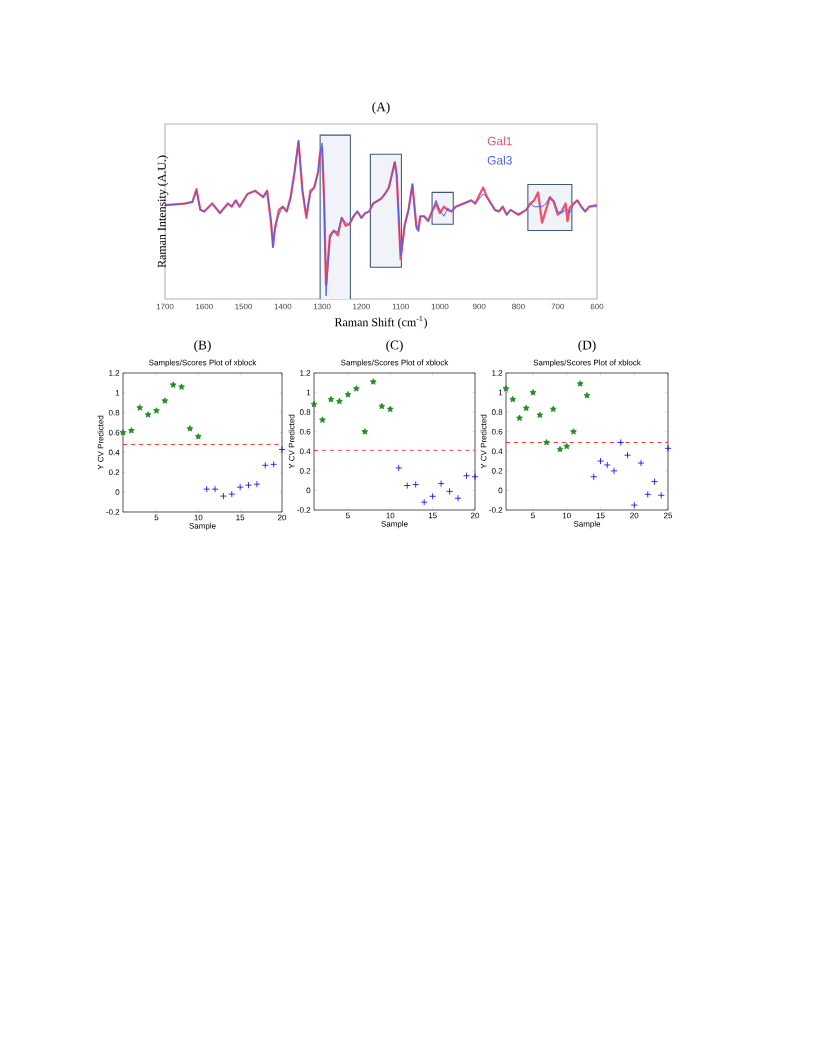 The width and height of the screenshot is (816, 1056). Describe the element at coordinates (381, 107) in the screenshot. I see `chart-title: (A)` at that location.